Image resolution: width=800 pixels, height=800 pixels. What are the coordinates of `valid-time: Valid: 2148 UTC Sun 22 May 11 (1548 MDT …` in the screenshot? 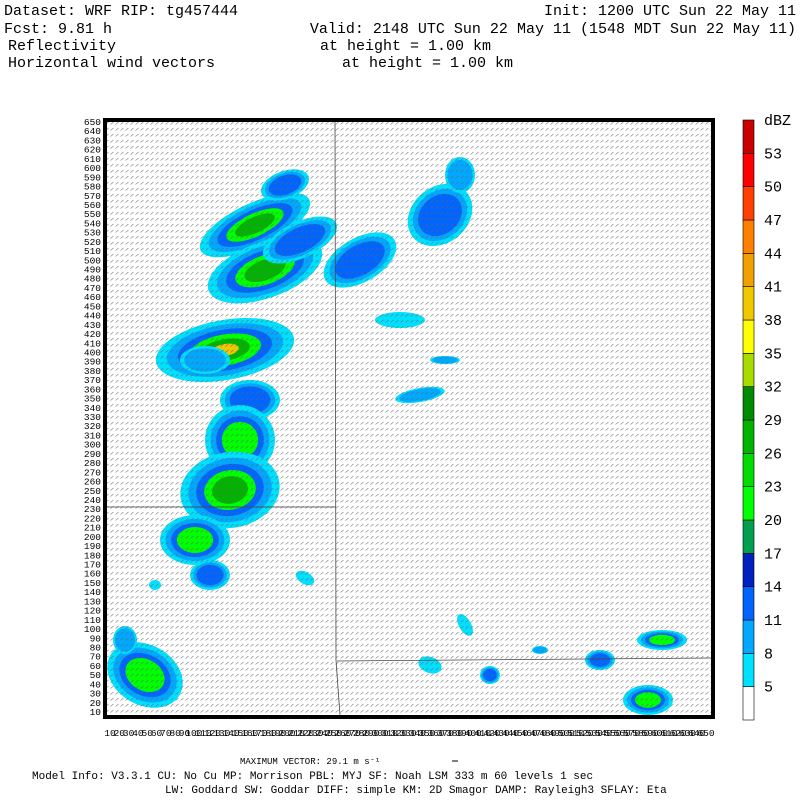 It's located at (553, 29).